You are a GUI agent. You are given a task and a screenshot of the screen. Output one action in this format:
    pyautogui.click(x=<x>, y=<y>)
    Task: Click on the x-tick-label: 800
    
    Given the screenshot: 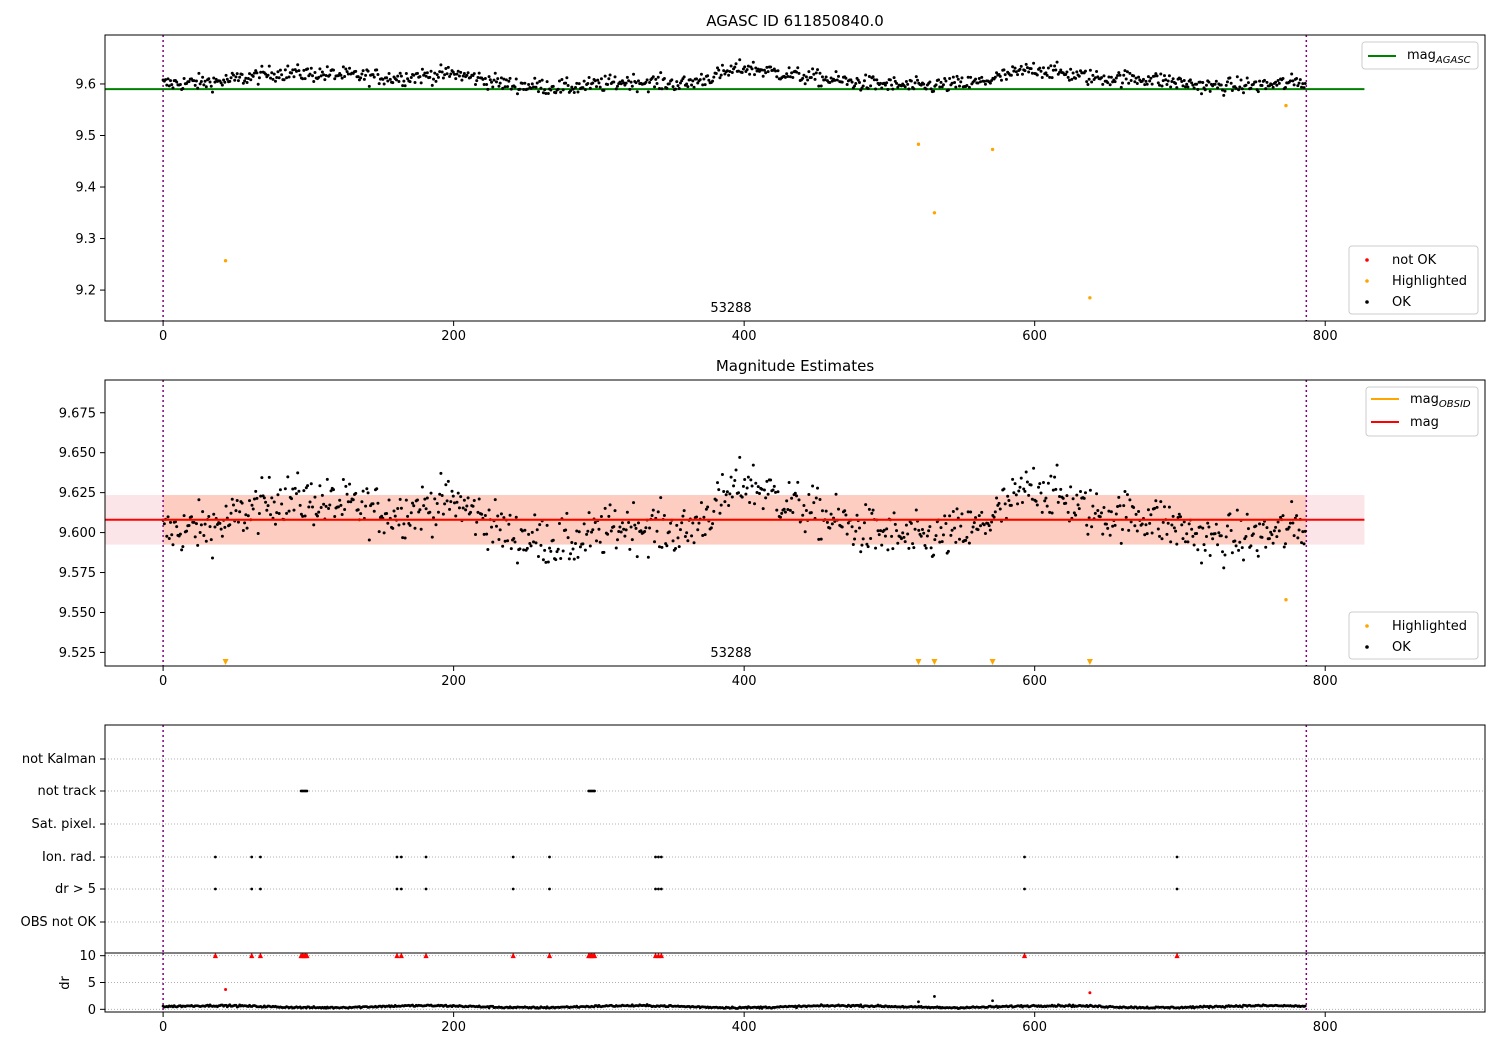 What is the action you would take?
    pyautogui.click(x=1325, y=681)
    